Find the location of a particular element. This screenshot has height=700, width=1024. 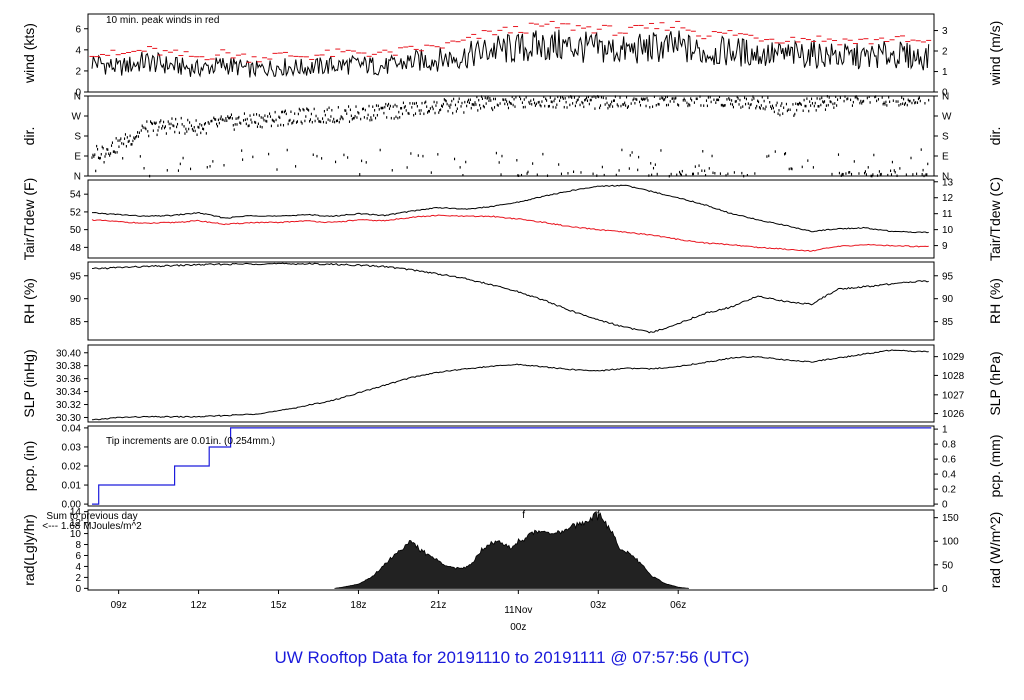

slp-left-tick-label: 30.34 is located at coordinates (68, 392).